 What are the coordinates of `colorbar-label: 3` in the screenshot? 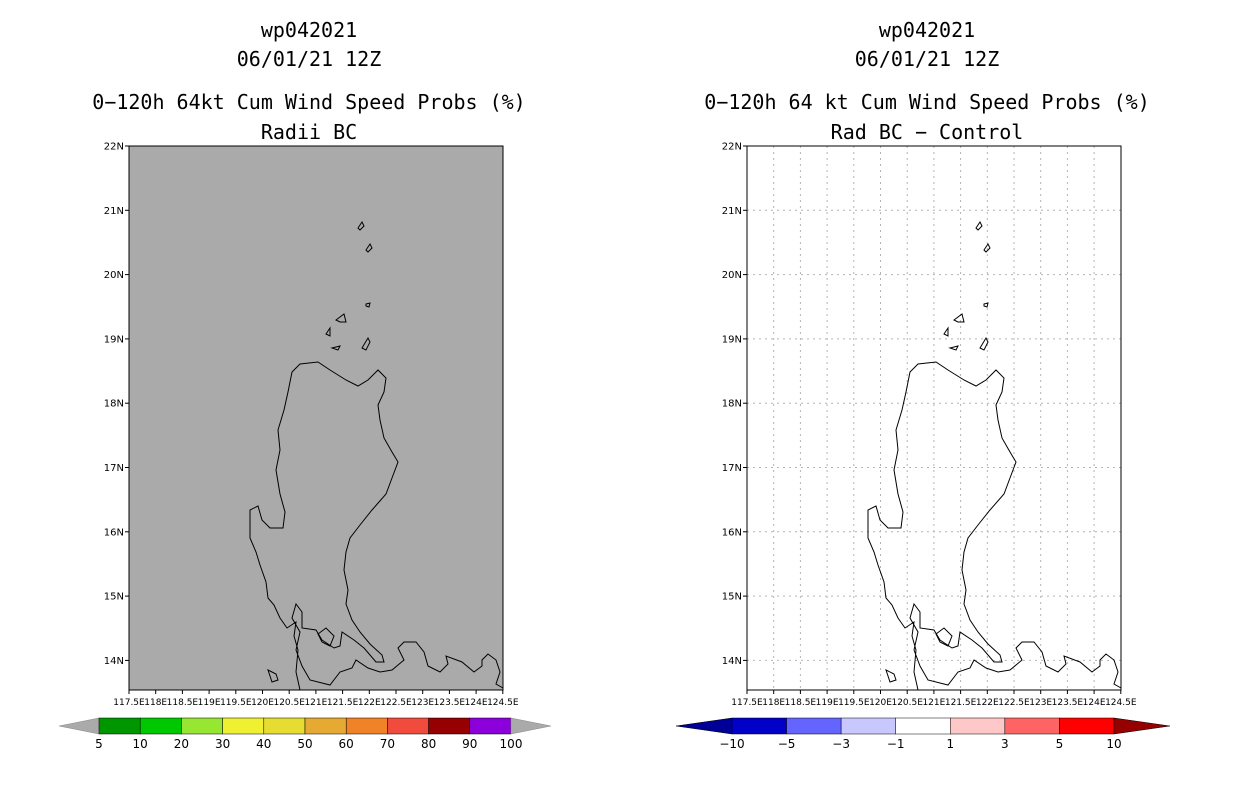 It's located at (1005, 744).